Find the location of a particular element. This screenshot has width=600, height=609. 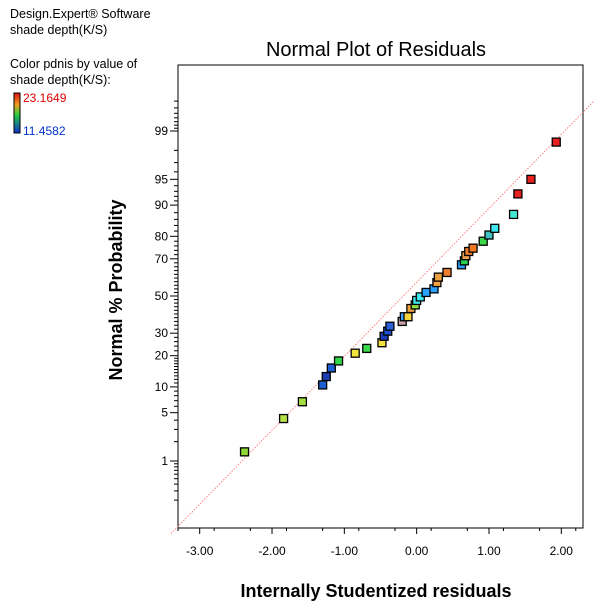

software-name: Design.Expert® Software is located at coordinates (80, 14).